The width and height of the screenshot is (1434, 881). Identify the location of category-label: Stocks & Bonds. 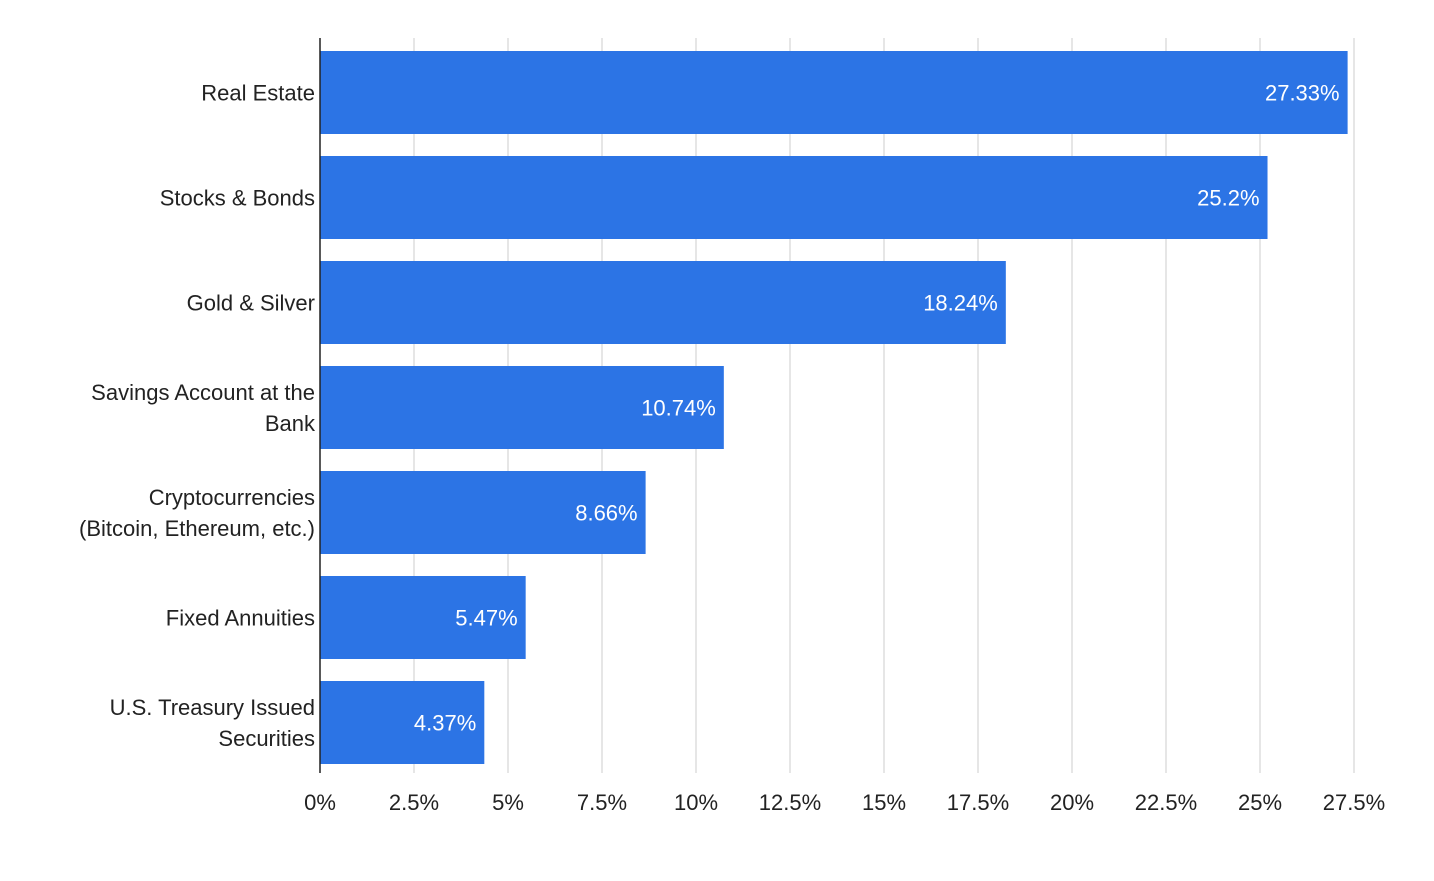
(237, 198).